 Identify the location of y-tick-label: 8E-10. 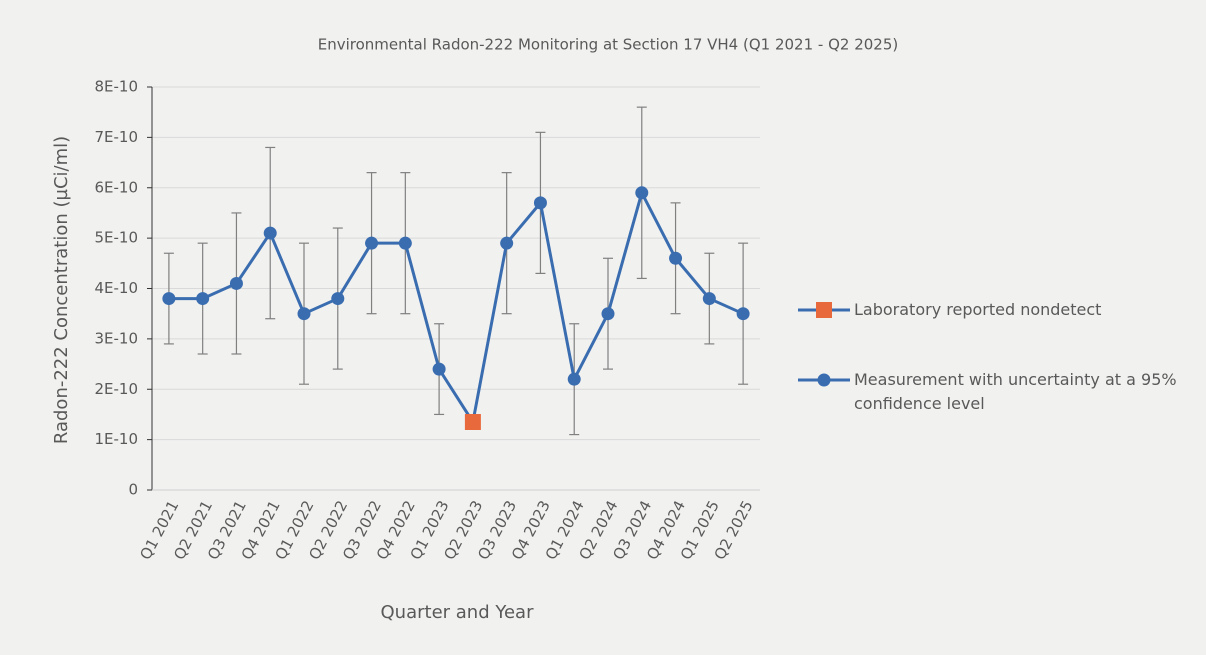
(116, 87).